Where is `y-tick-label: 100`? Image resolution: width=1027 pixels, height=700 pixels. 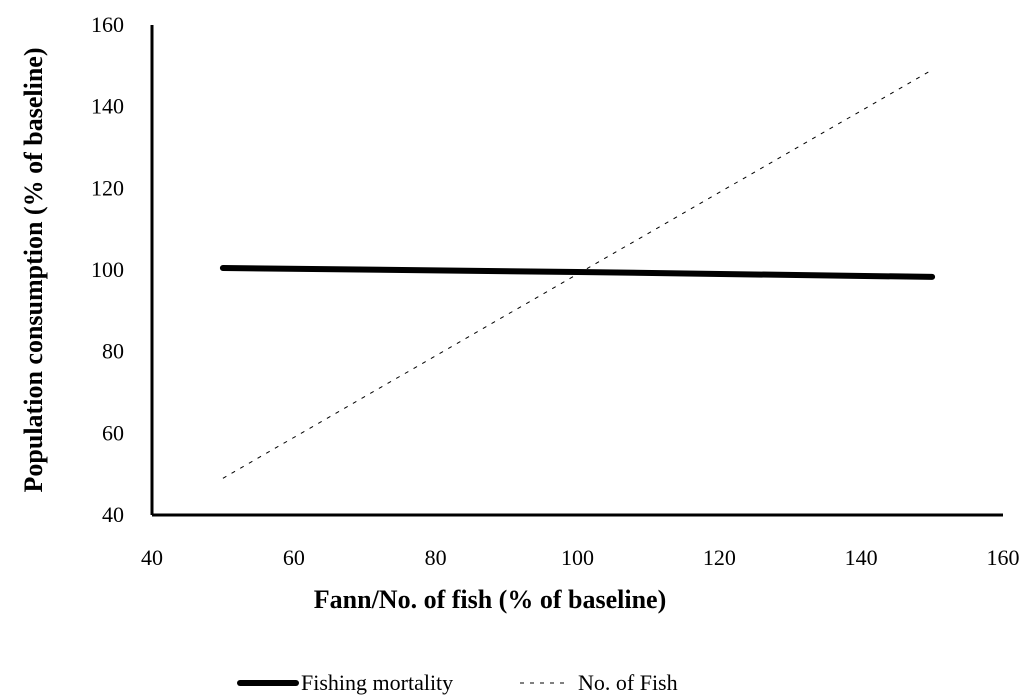 y-tick-label: 100 is located at coordinates (107, 269).